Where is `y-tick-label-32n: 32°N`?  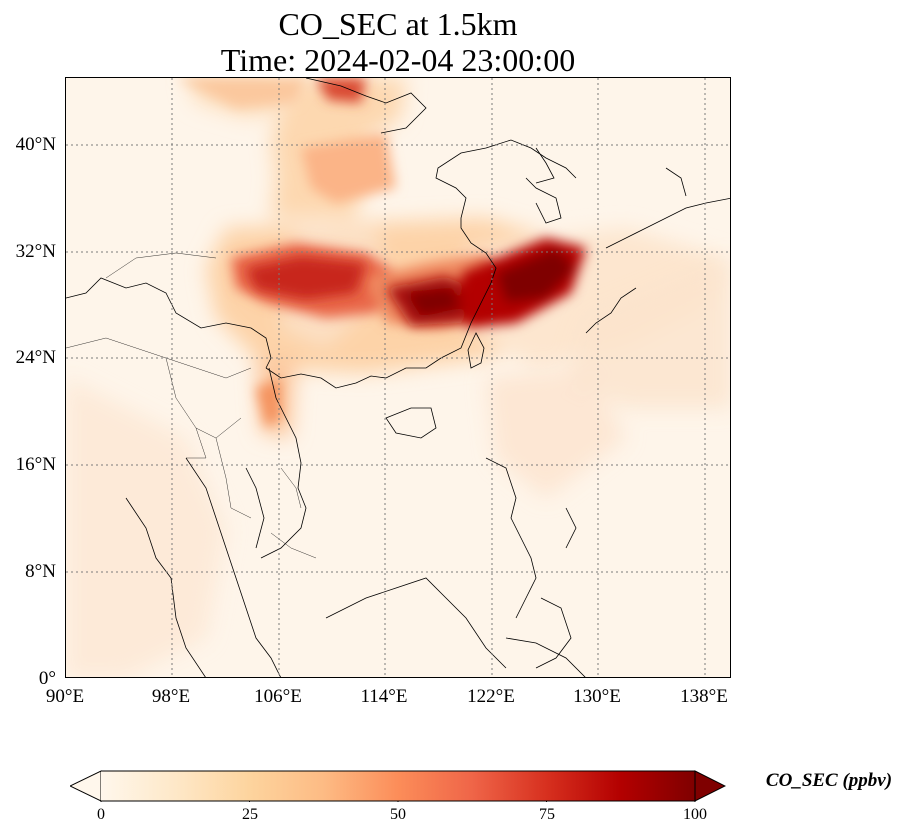
y-tick-label-32n: 32°N is located at coordinates (35, 251).